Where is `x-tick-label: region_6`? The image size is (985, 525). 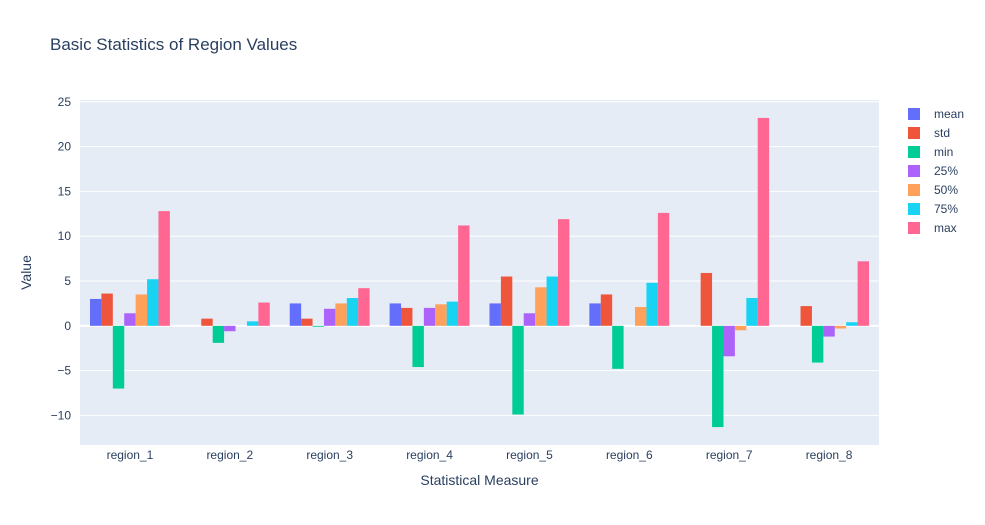 x-tick-label: region_6 is located at coordinates (629, 455).